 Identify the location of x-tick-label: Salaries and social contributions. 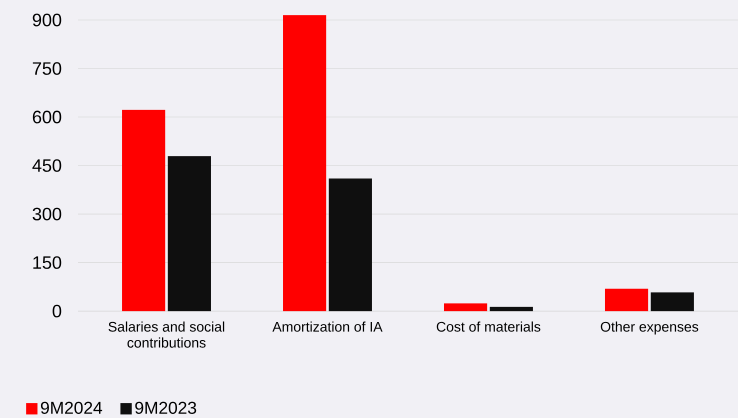
(166, 334).